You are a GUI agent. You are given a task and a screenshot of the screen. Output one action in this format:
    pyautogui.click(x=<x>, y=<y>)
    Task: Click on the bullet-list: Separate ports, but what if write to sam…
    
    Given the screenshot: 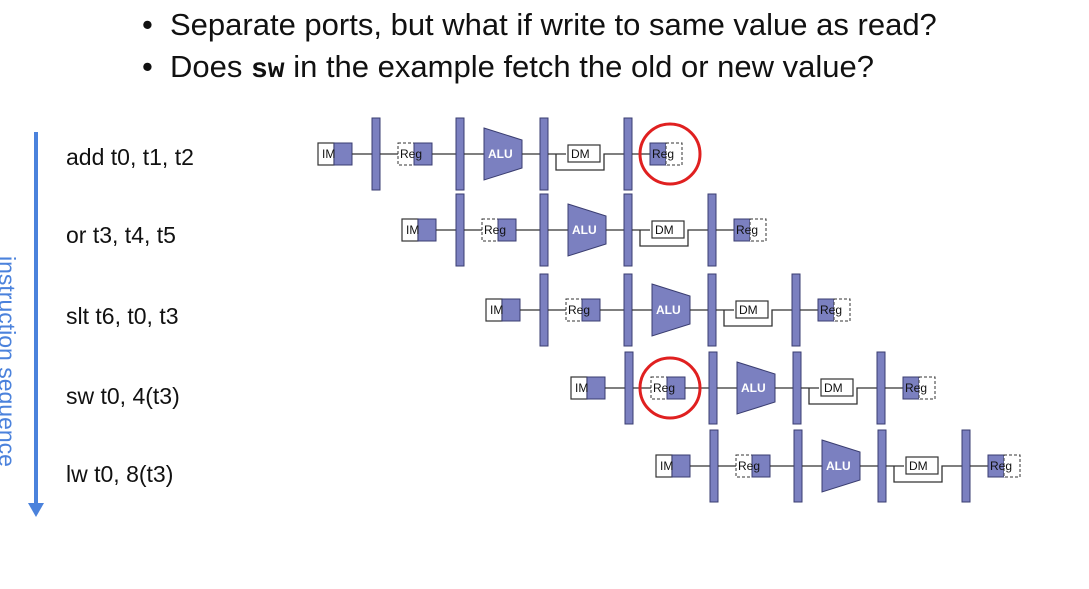 What is the action you would take?
    pyautogui.click(x=538, y=48)
    